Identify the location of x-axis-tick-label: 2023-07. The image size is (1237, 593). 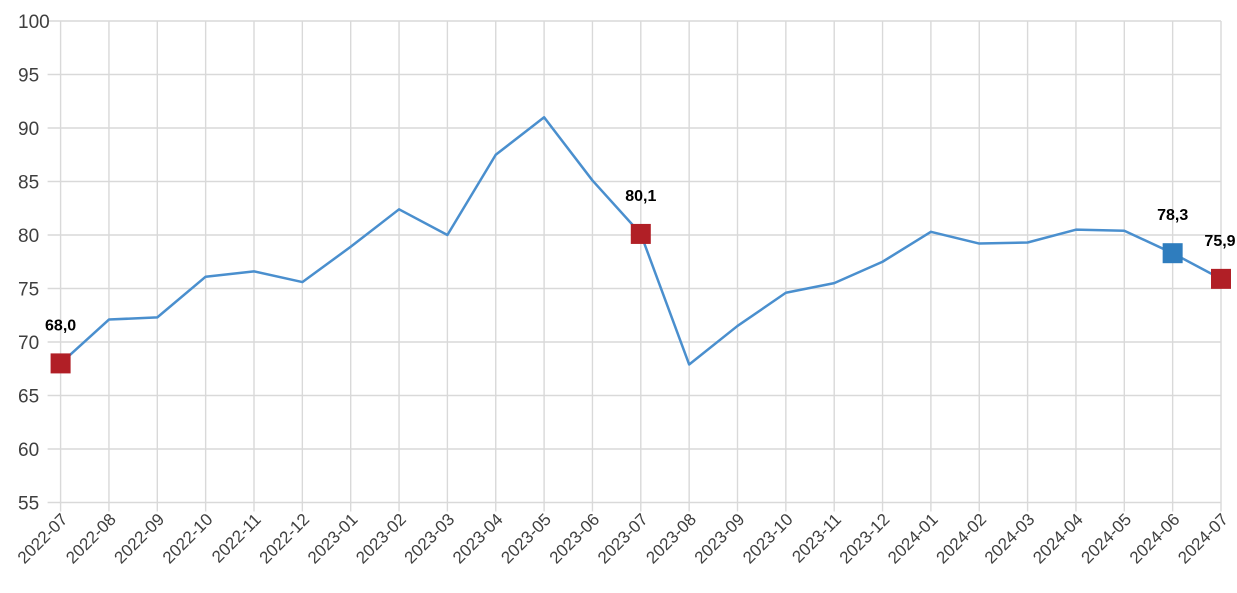
(623, 539).